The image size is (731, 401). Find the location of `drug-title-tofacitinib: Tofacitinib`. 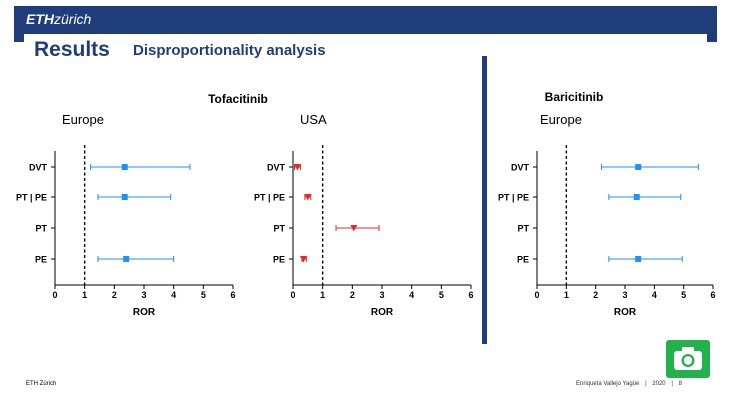

drug-title-tofacitinib: Tofacitinib is located at coordinates (238, 99).